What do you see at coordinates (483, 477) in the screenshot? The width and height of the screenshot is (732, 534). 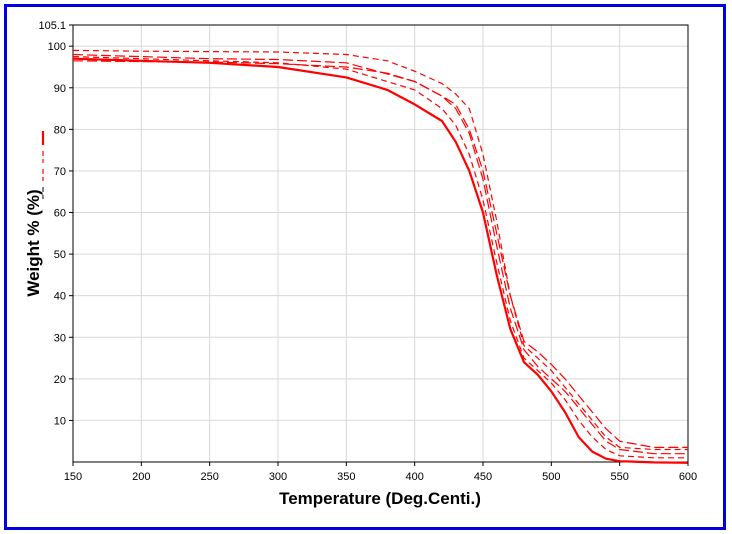 I see `x-tick-label: 450` at bounding box center [483, 477].